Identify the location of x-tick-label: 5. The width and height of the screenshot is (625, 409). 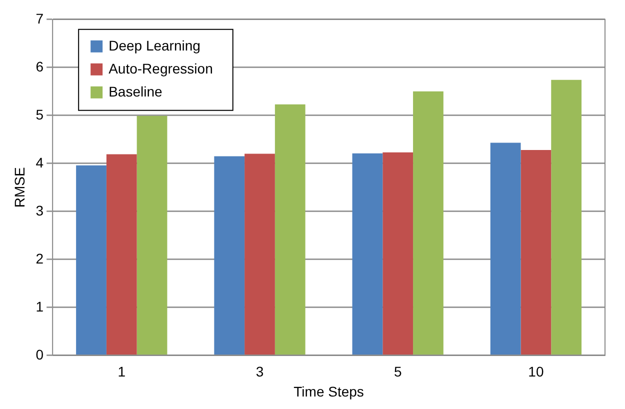
(398, 372).